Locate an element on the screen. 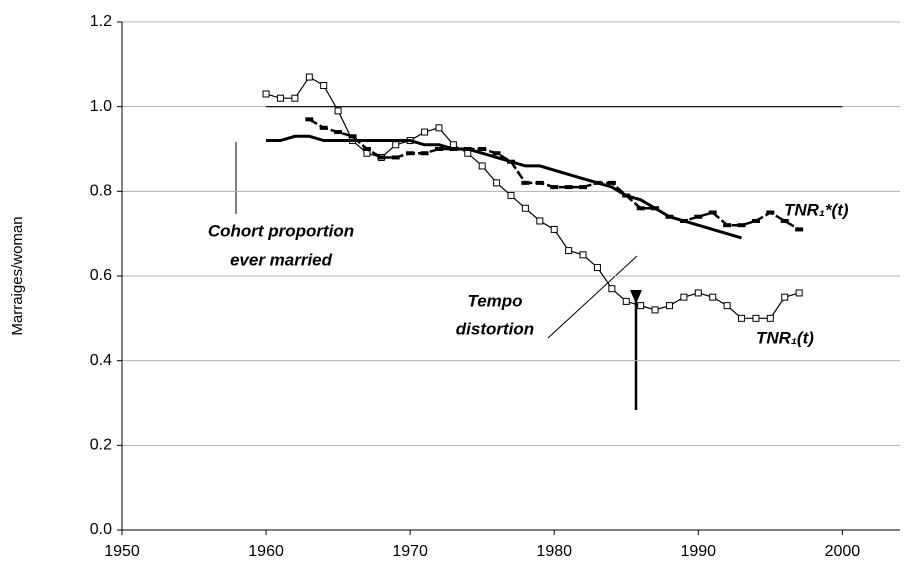 Image resolution: width=904 pixels, height=578 pixels. annotation: ever married is located at coordinates (281, 259).